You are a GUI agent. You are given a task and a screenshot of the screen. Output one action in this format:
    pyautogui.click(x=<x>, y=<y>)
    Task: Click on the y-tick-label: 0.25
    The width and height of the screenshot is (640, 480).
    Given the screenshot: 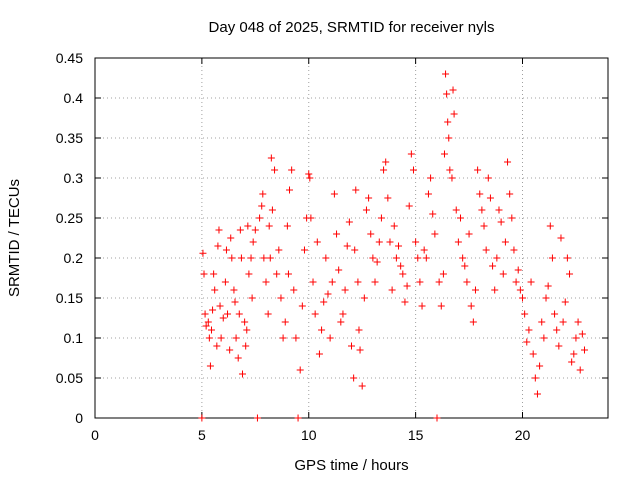 What is the action you would take?
    pyautogui.click(x=69, y=218)
    